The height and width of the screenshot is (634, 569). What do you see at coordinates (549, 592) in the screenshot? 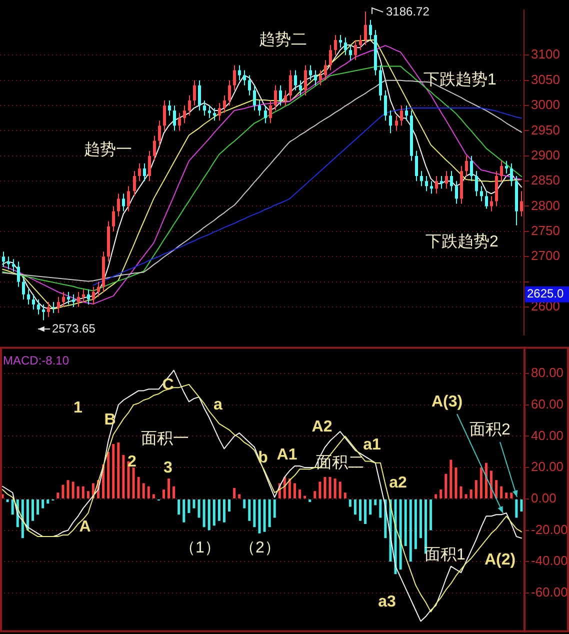
I see `y-tick-label: -60.00` at bounding box center [549, 592].